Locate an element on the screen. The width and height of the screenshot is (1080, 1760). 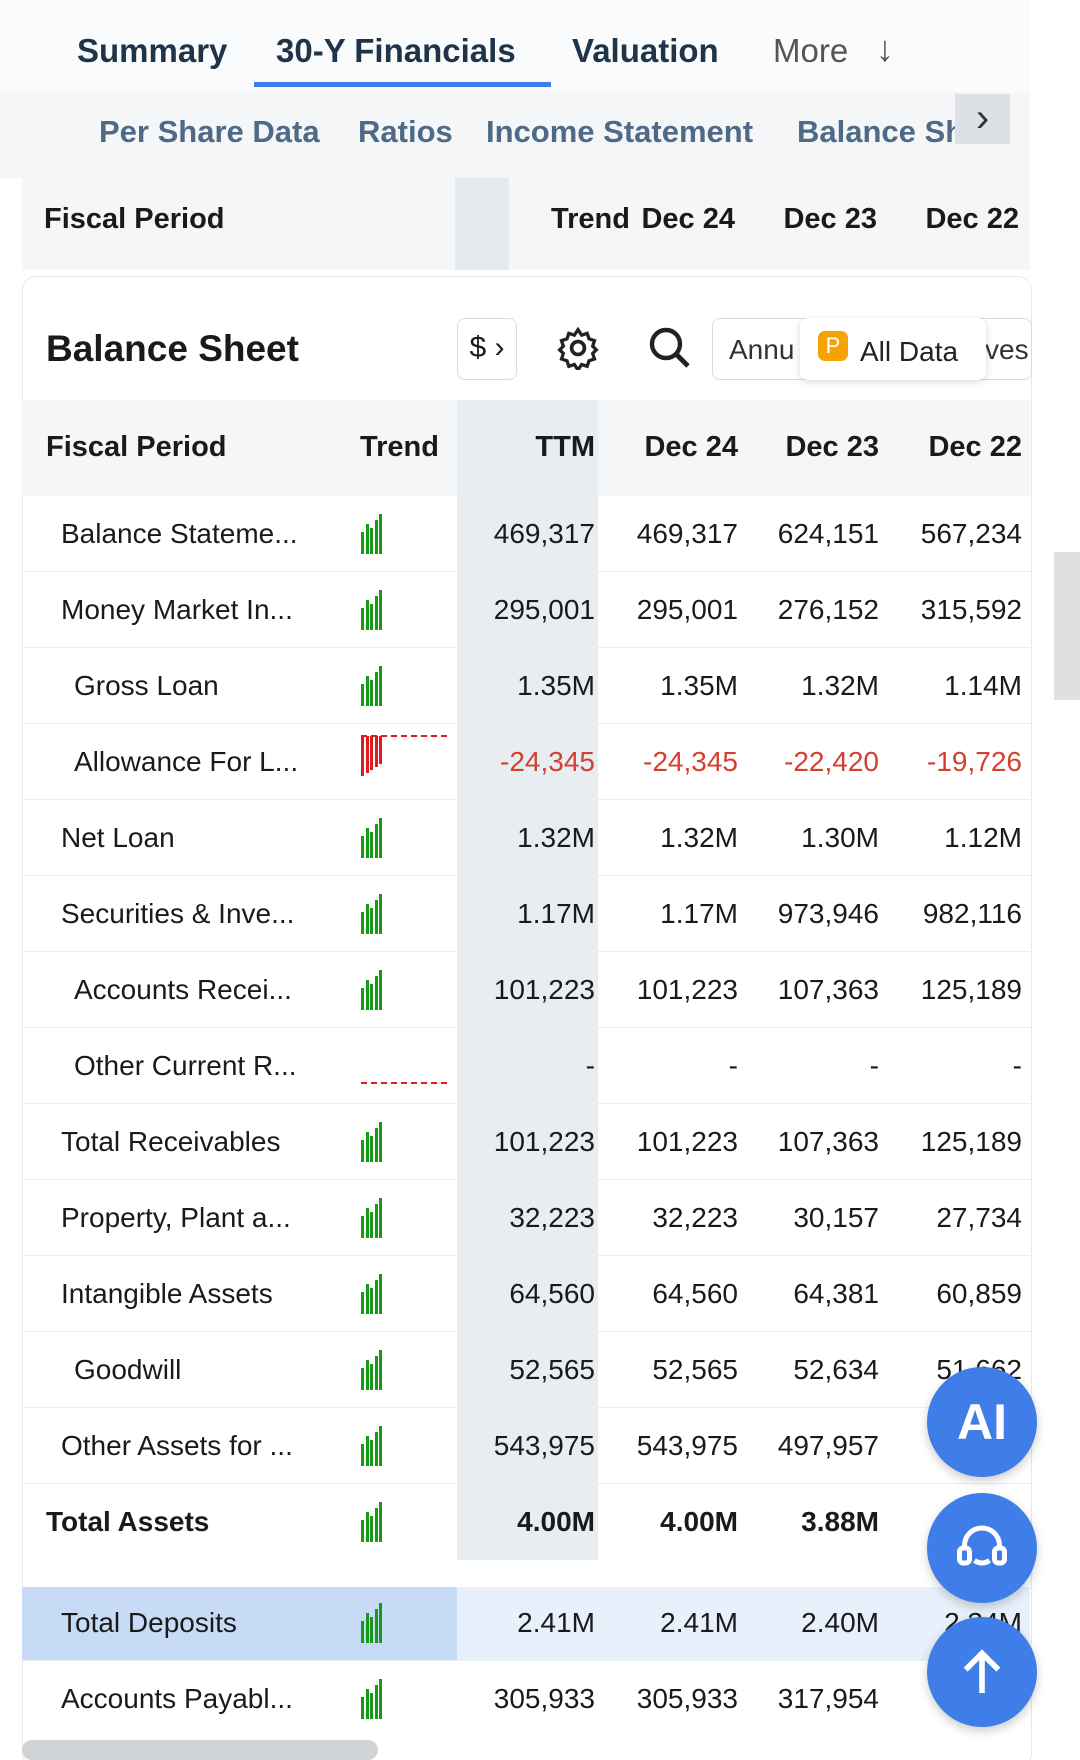
clipped-option: ves is located at coordinates (1007, 349).